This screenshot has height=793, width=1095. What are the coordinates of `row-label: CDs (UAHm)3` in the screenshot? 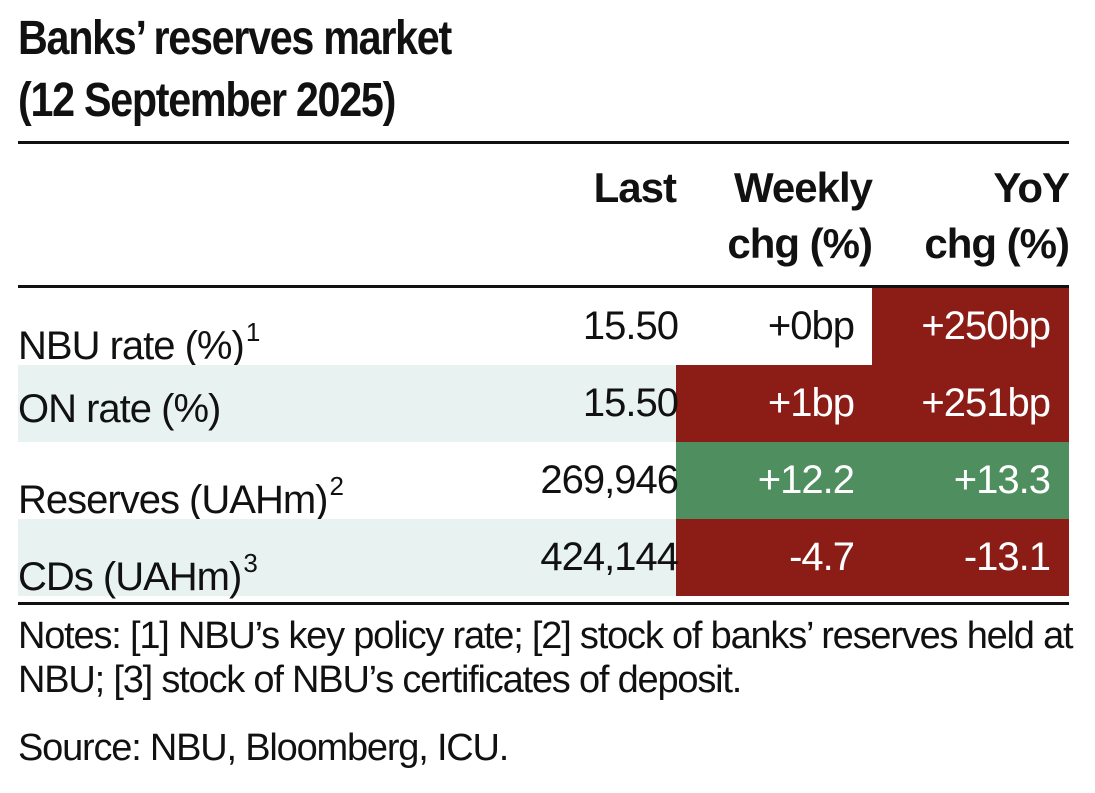 It's located at (258, 559).